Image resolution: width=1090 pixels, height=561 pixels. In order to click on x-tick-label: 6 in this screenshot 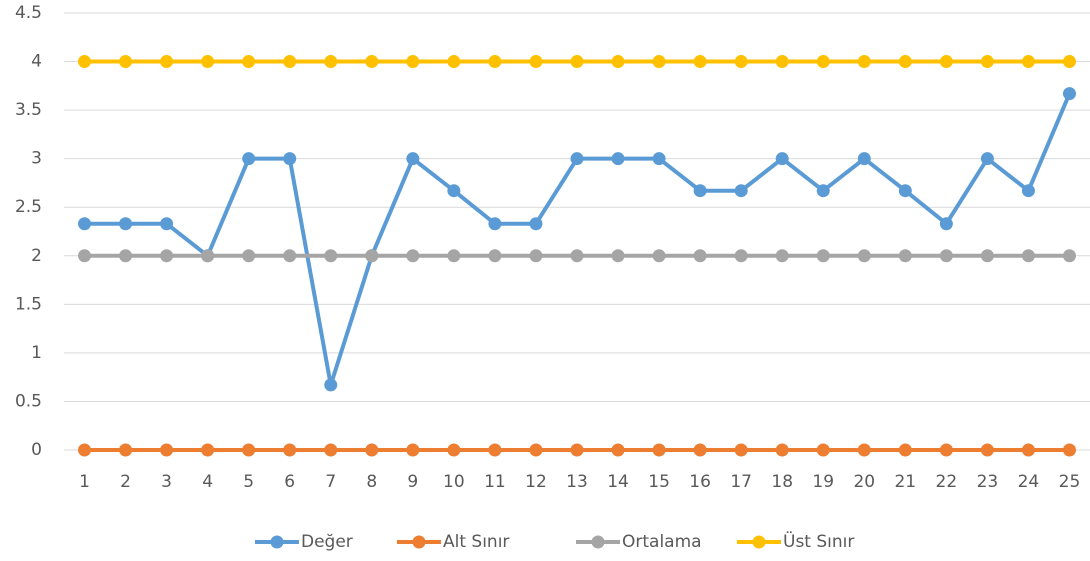, I will do `click(289, 482)`.